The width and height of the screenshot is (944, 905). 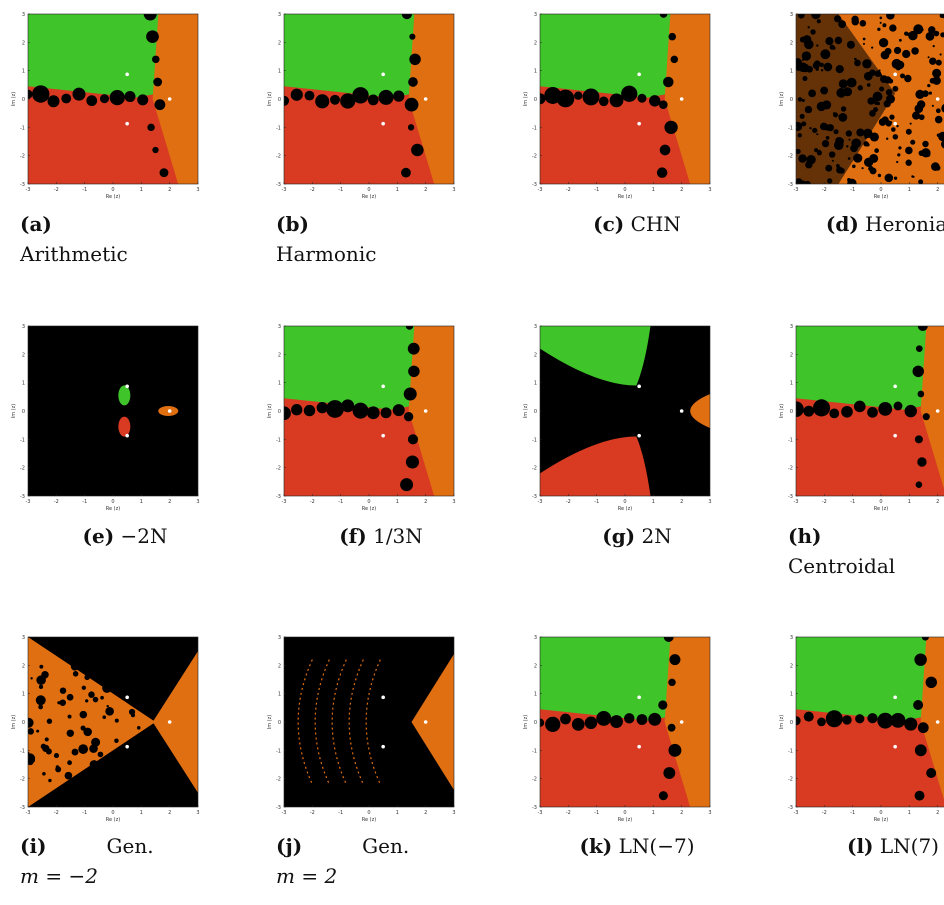 I want to click on caption-k: (k) LN(−7), so click(x=637, y=846).